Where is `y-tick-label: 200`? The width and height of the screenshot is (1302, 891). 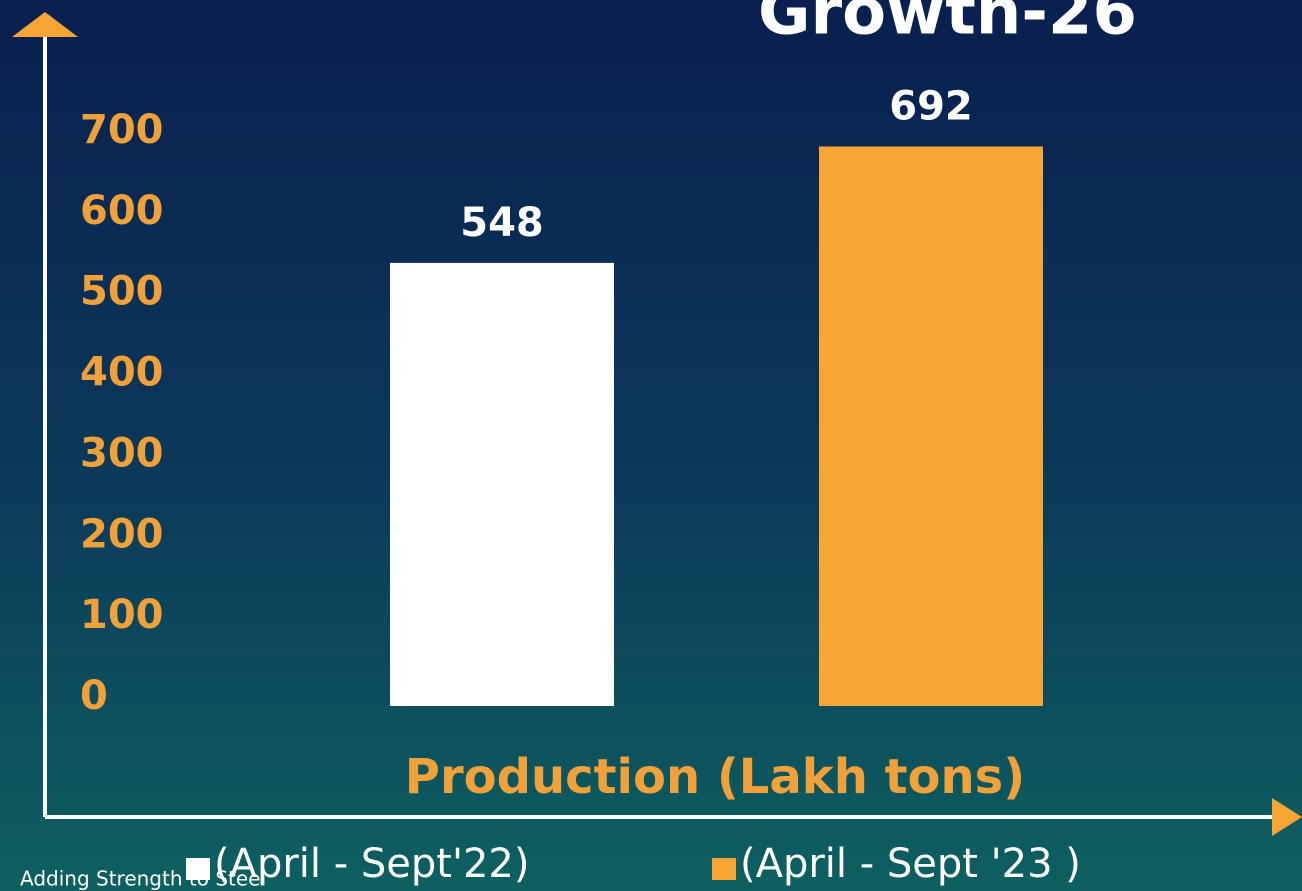
y-tick-label: 200 is located at coordinates (122, 534).